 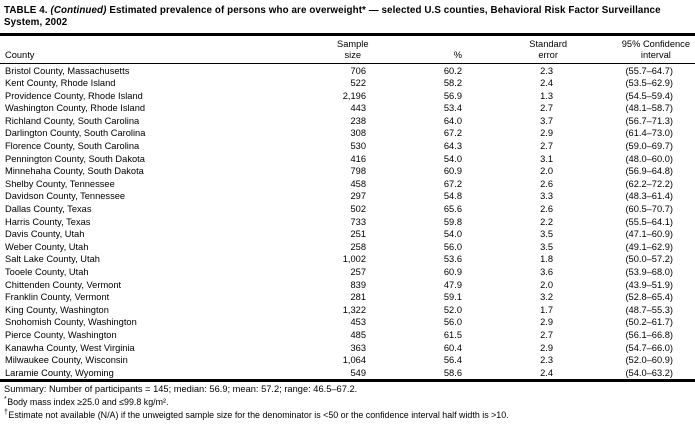 What do you see at coordinates (354, 95) in the screenshot?
I see `cell-sample-size: 2,196` at bounding box center [354, 95].